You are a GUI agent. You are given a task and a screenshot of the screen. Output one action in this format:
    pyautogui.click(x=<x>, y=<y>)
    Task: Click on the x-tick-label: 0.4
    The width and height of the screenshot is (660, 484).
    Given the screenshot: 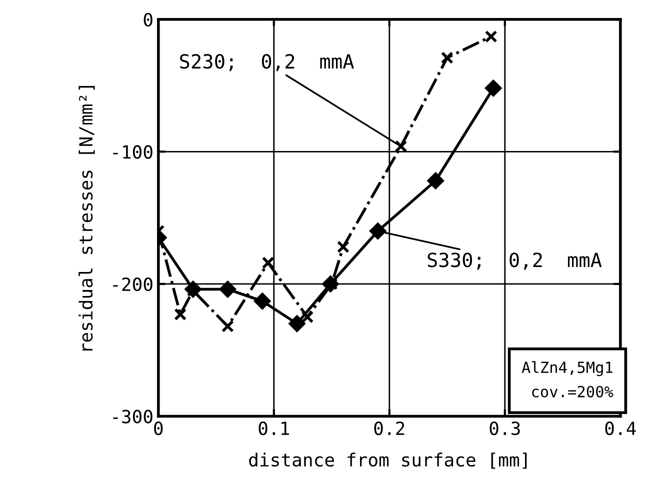 What is the action you would take?
    pyautogui.click(x=620, y=429)
    